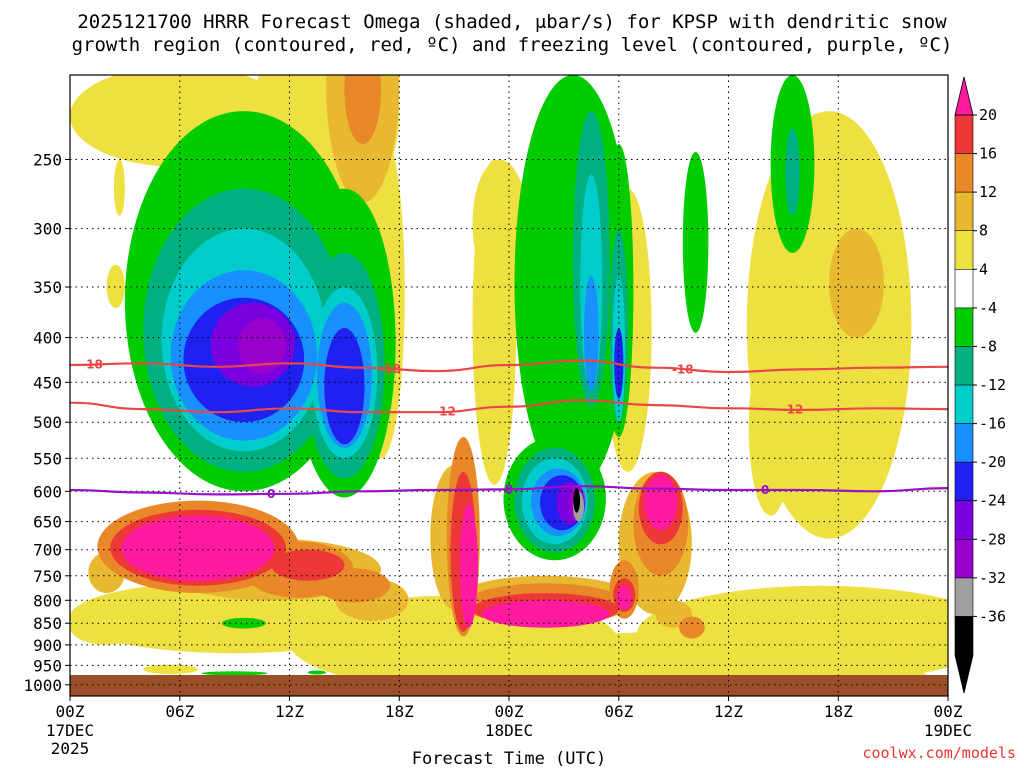  Describe the element at coordinates (47, 382) in the screenshot. I see `y-tick-label-450: 450` at that location.